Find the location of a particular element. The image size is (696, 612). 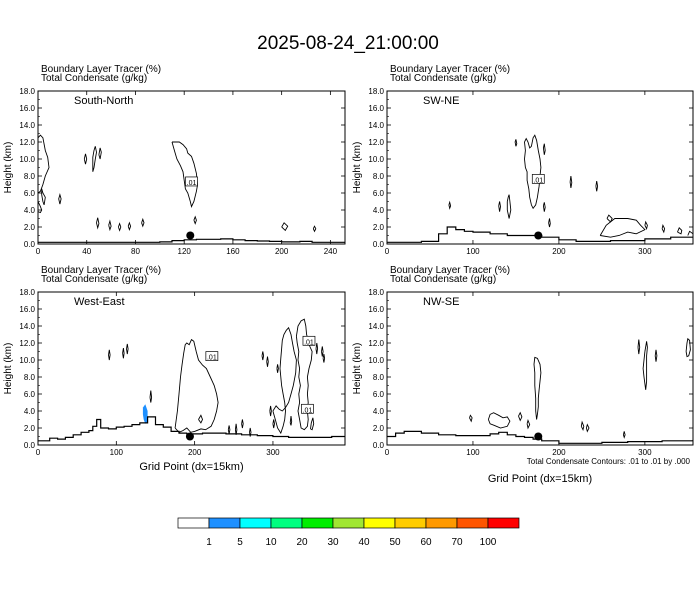

plot-area is located at coordinates (540, 390).